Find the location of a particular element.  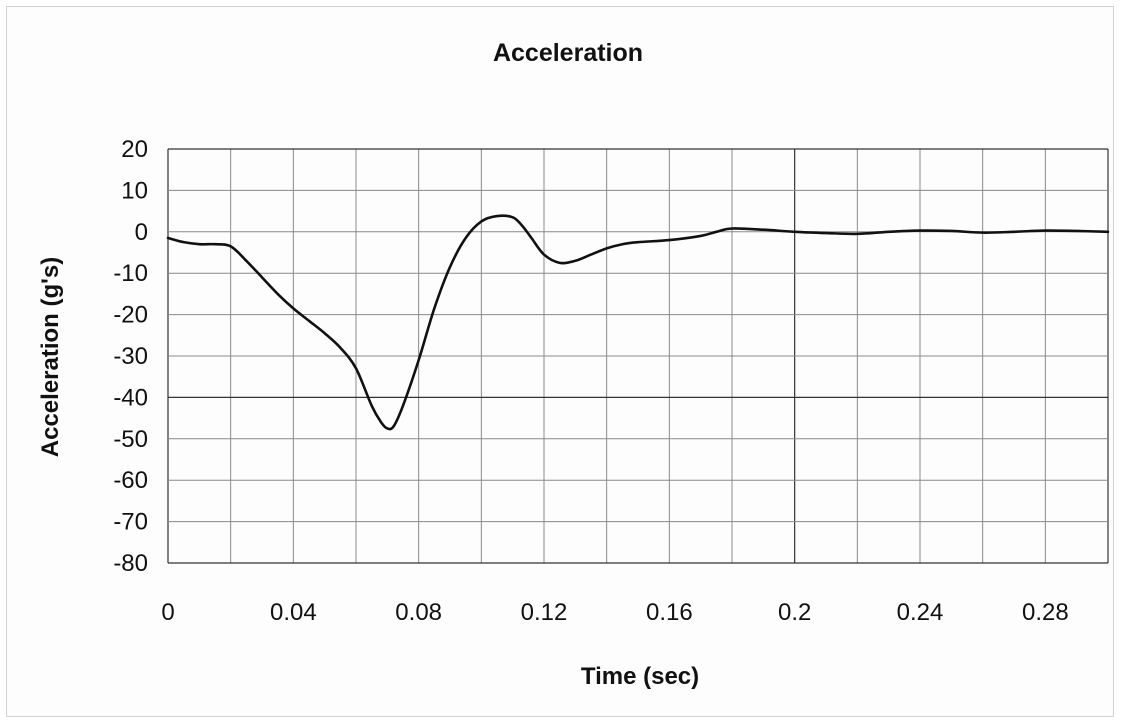

x-tick-label: 0 is located at coordinates (167, 612).